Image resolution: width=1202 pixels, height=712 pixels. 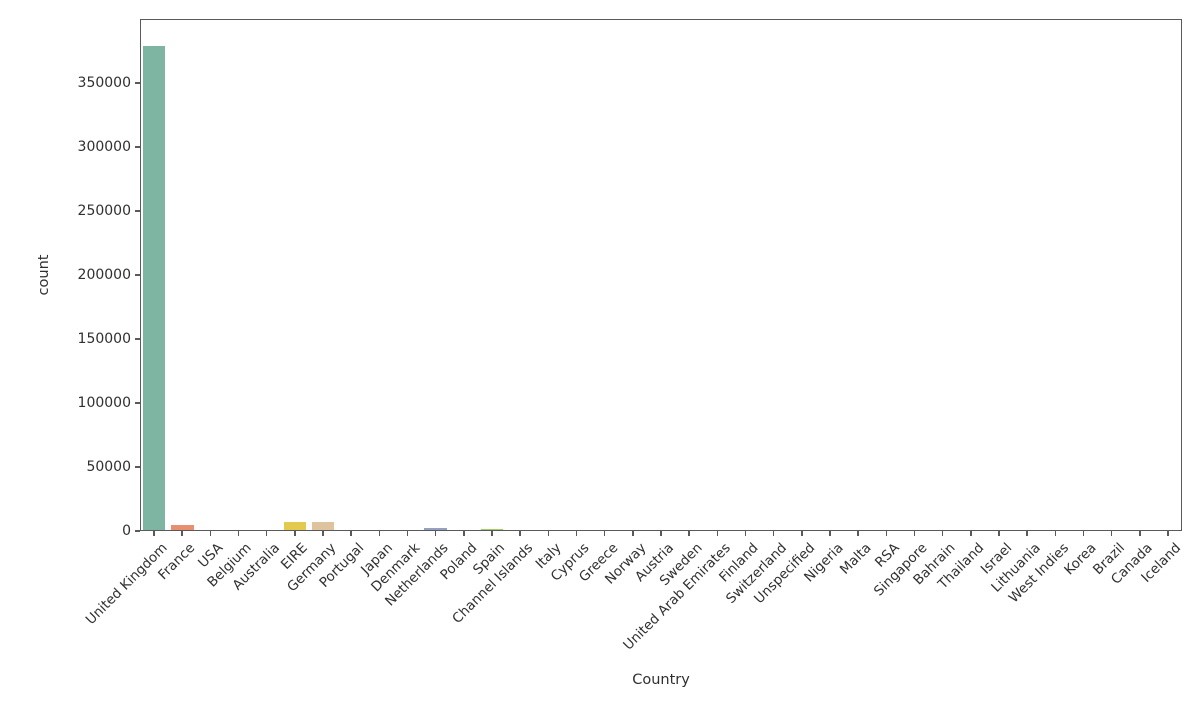 What do you see at coordinates (126, 531) in the screenshot?
I see `y-tick-label: 0` at bounding box center [126, 531].